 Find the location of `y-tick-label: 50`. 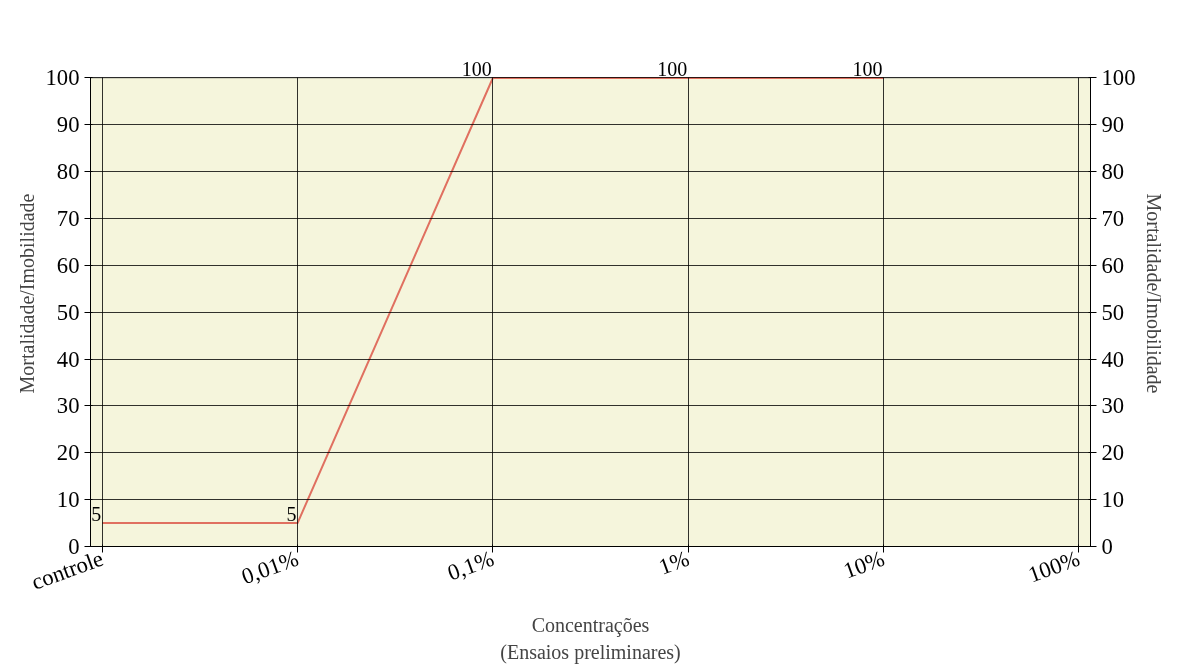

y-tick-label: 50 is located at coordinates (68, 312).